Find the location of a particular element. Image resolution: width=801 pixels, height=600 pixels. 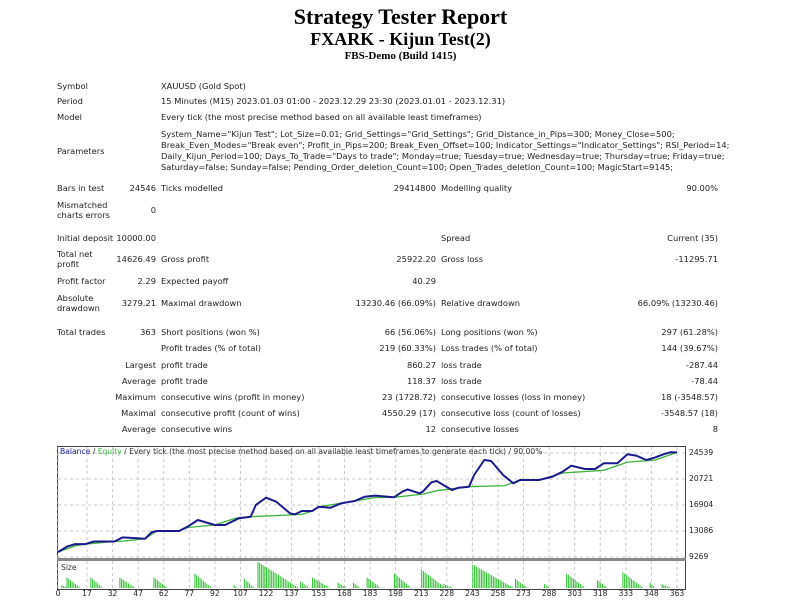

stat-label-2: profit trade is located at coordinates (184, 365).